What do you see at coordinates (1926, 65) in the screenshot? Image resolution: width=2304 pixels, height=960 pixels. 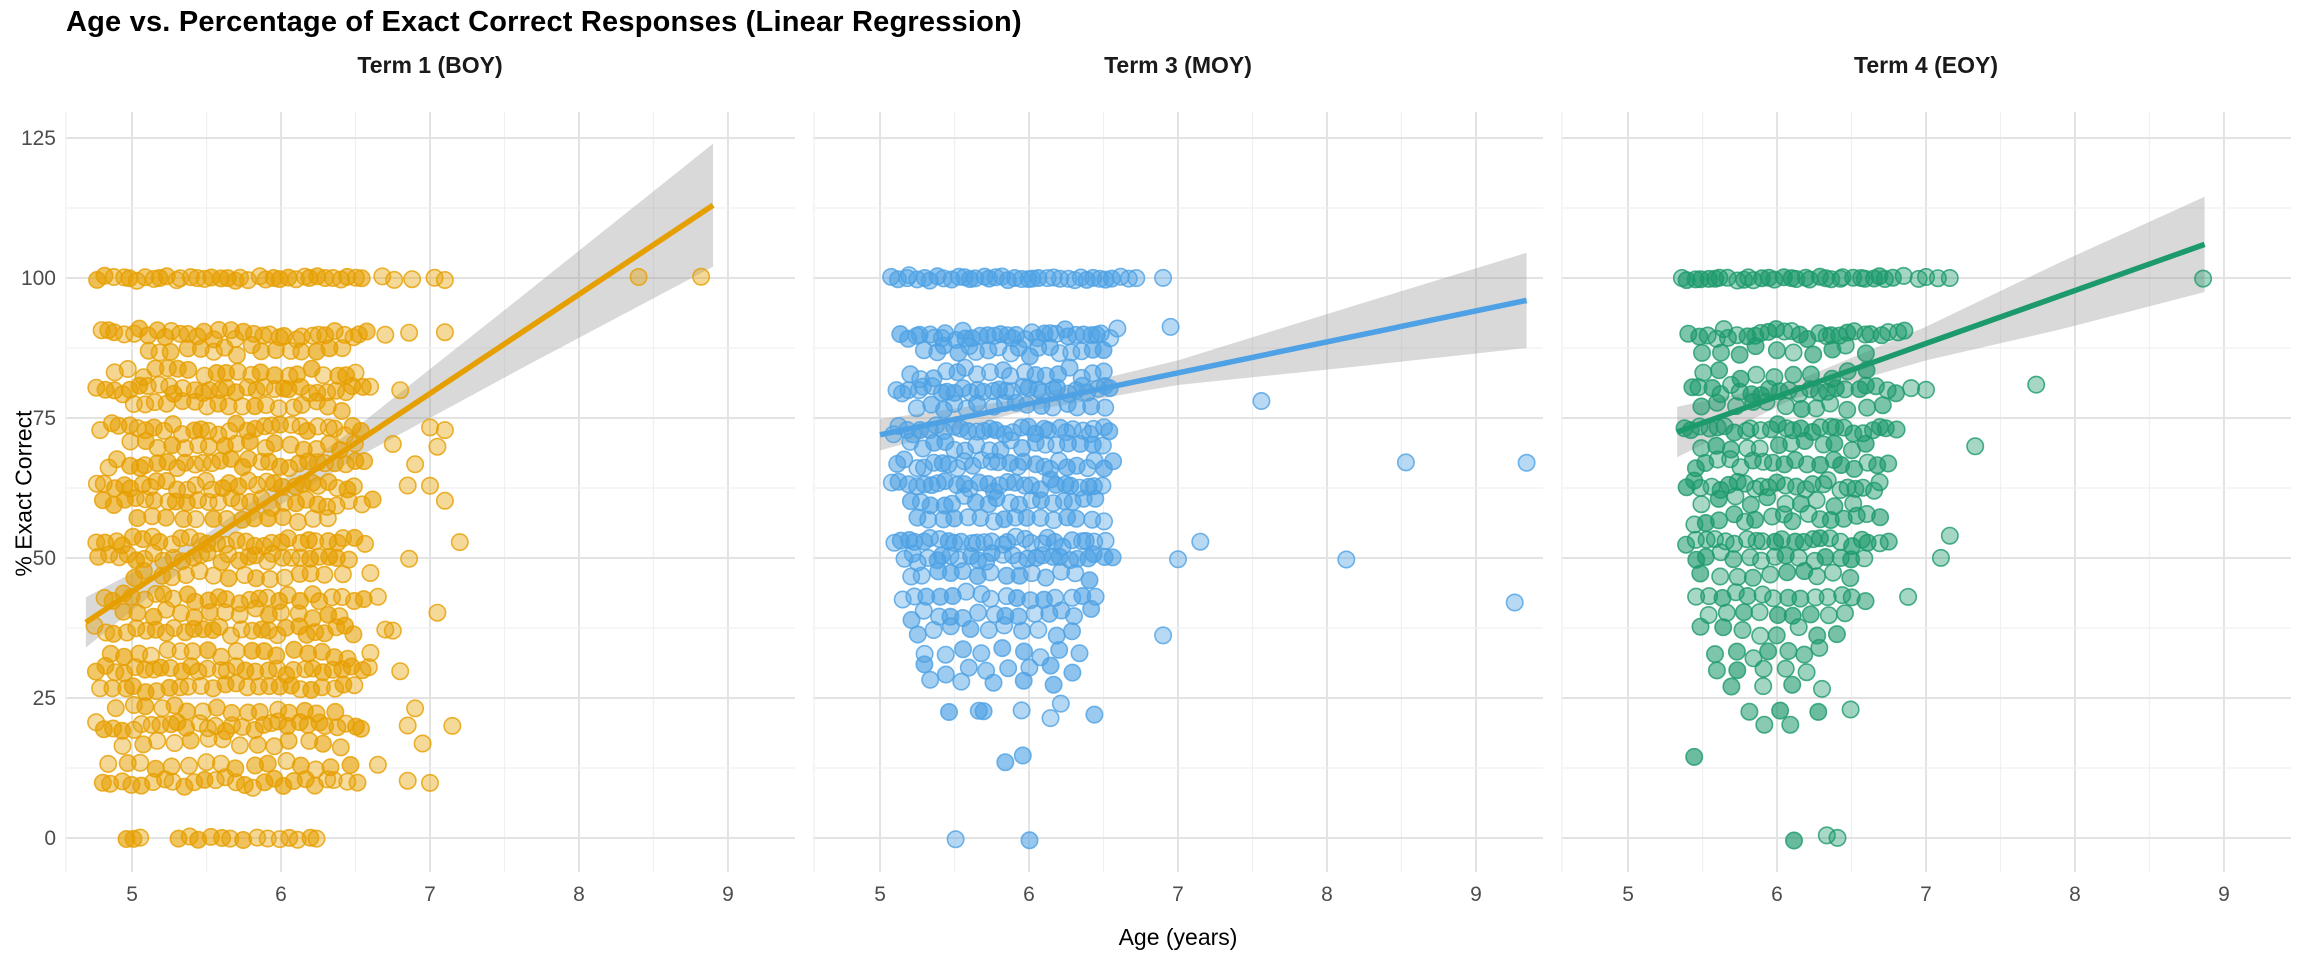 I see `facet-strip-term4: Term 4 (EOY)` at bounding box center [1926, 65].